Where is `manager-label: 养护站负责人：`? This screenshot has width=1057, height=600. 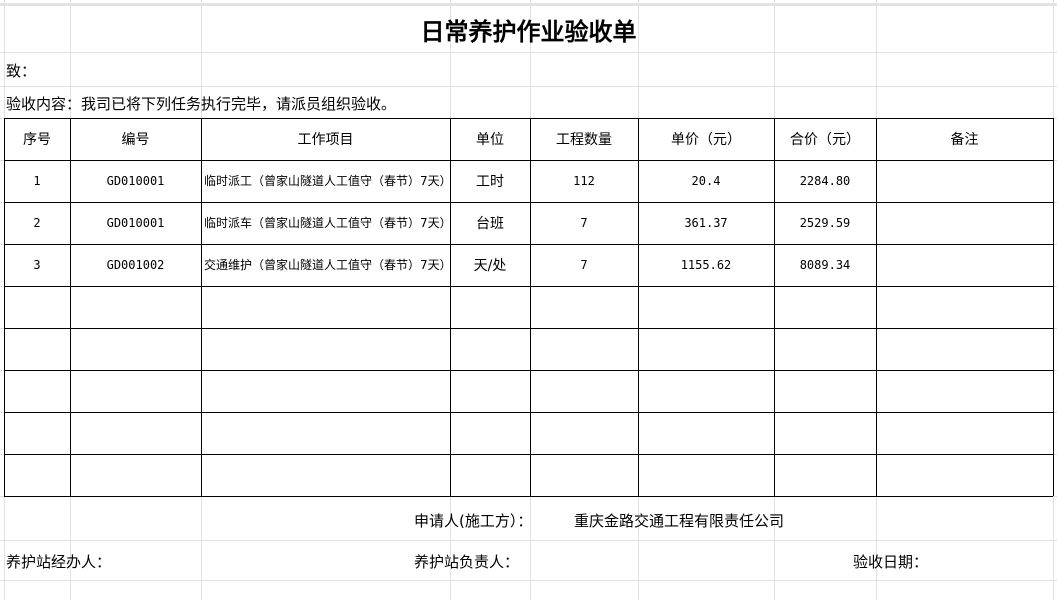
manager-label: 养护站负责人： is located at coordinates (467, 562).